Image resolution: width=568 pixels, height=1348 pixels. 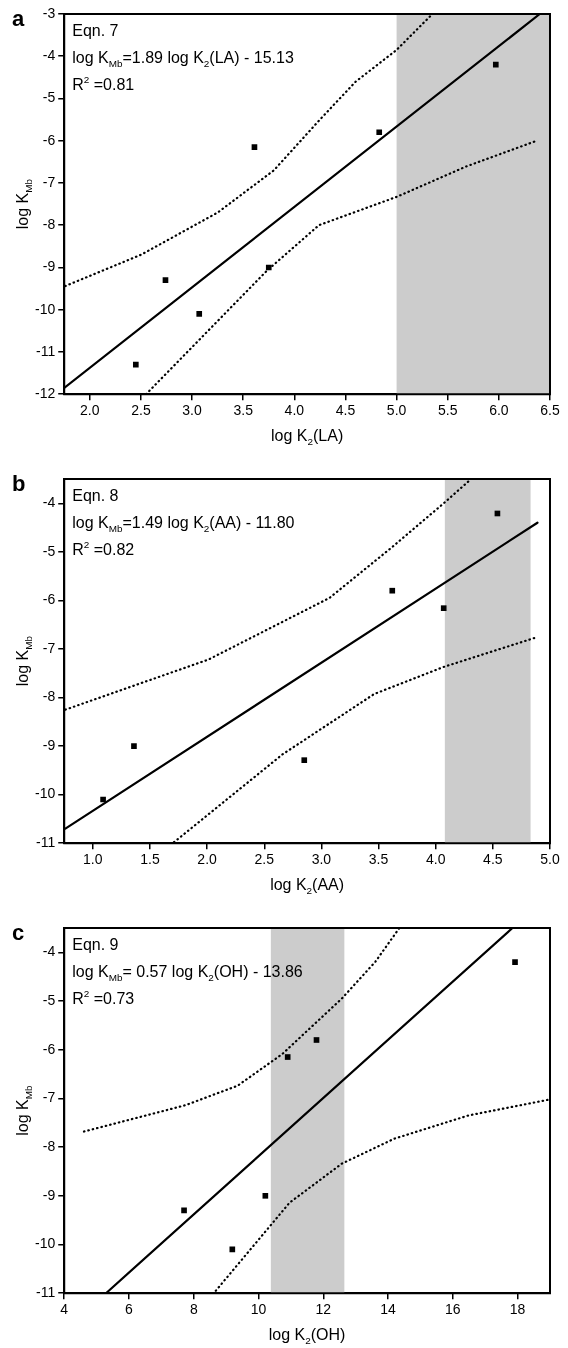 I want to click on x-tick-label: 6.5, so click(x=550, y=410).